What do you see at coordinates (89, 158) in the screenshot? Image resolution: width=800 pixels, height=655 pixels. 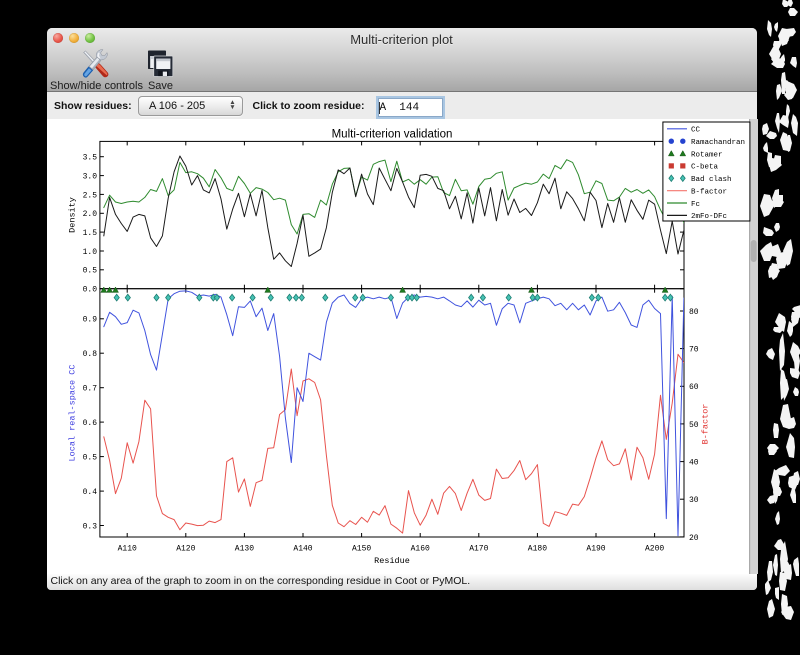 I see `svg-text: 3.5` at bounding box center [89, 158].